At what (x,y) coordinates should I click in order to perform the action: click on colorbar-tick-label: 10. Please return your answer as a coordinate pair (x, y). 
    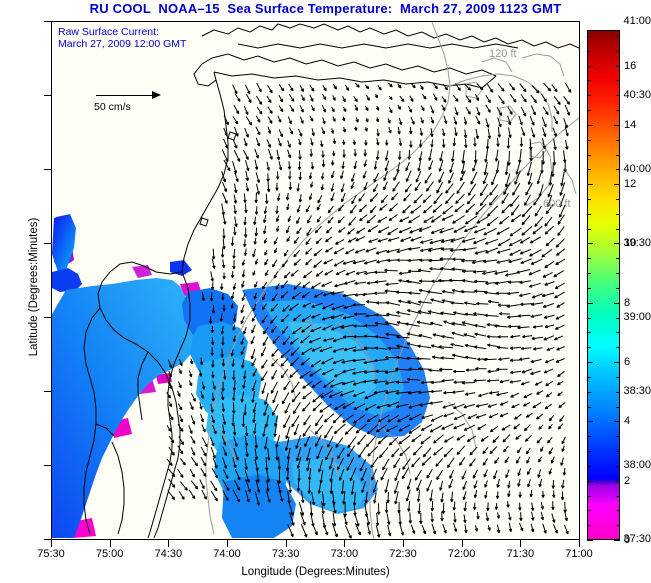
    Looking at the image, I should click on (630, 243).